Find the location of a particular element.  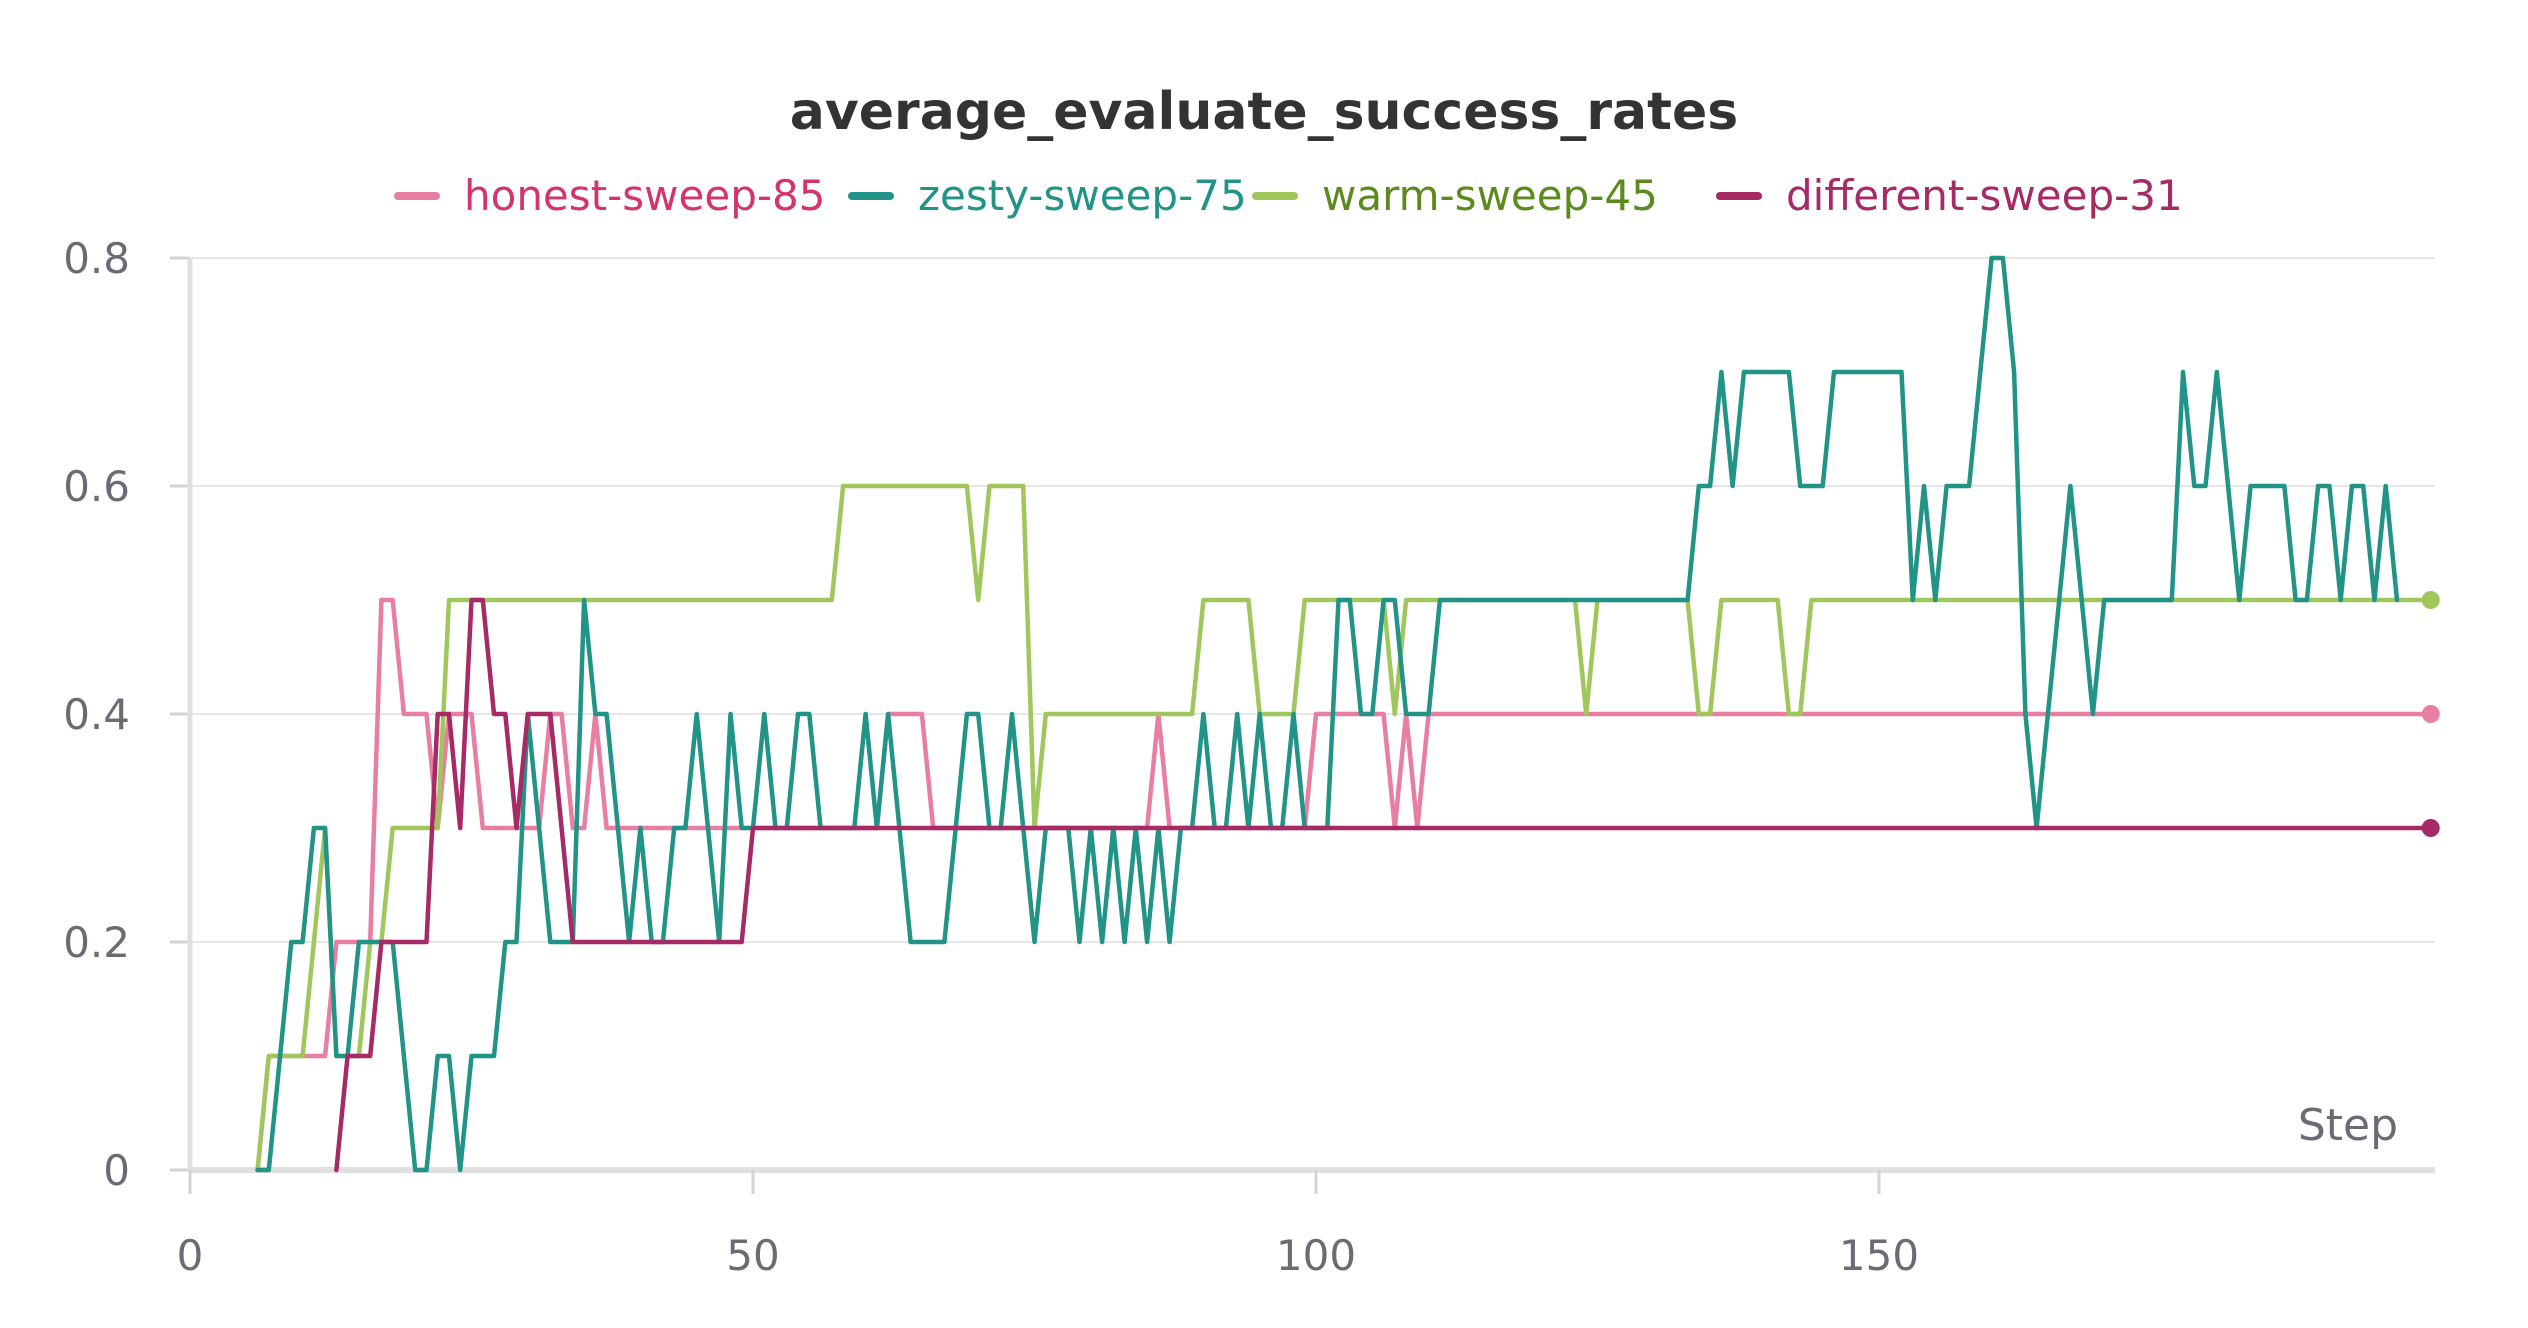

y-tick-label: 0.6 is located at coordinates (96, 486).